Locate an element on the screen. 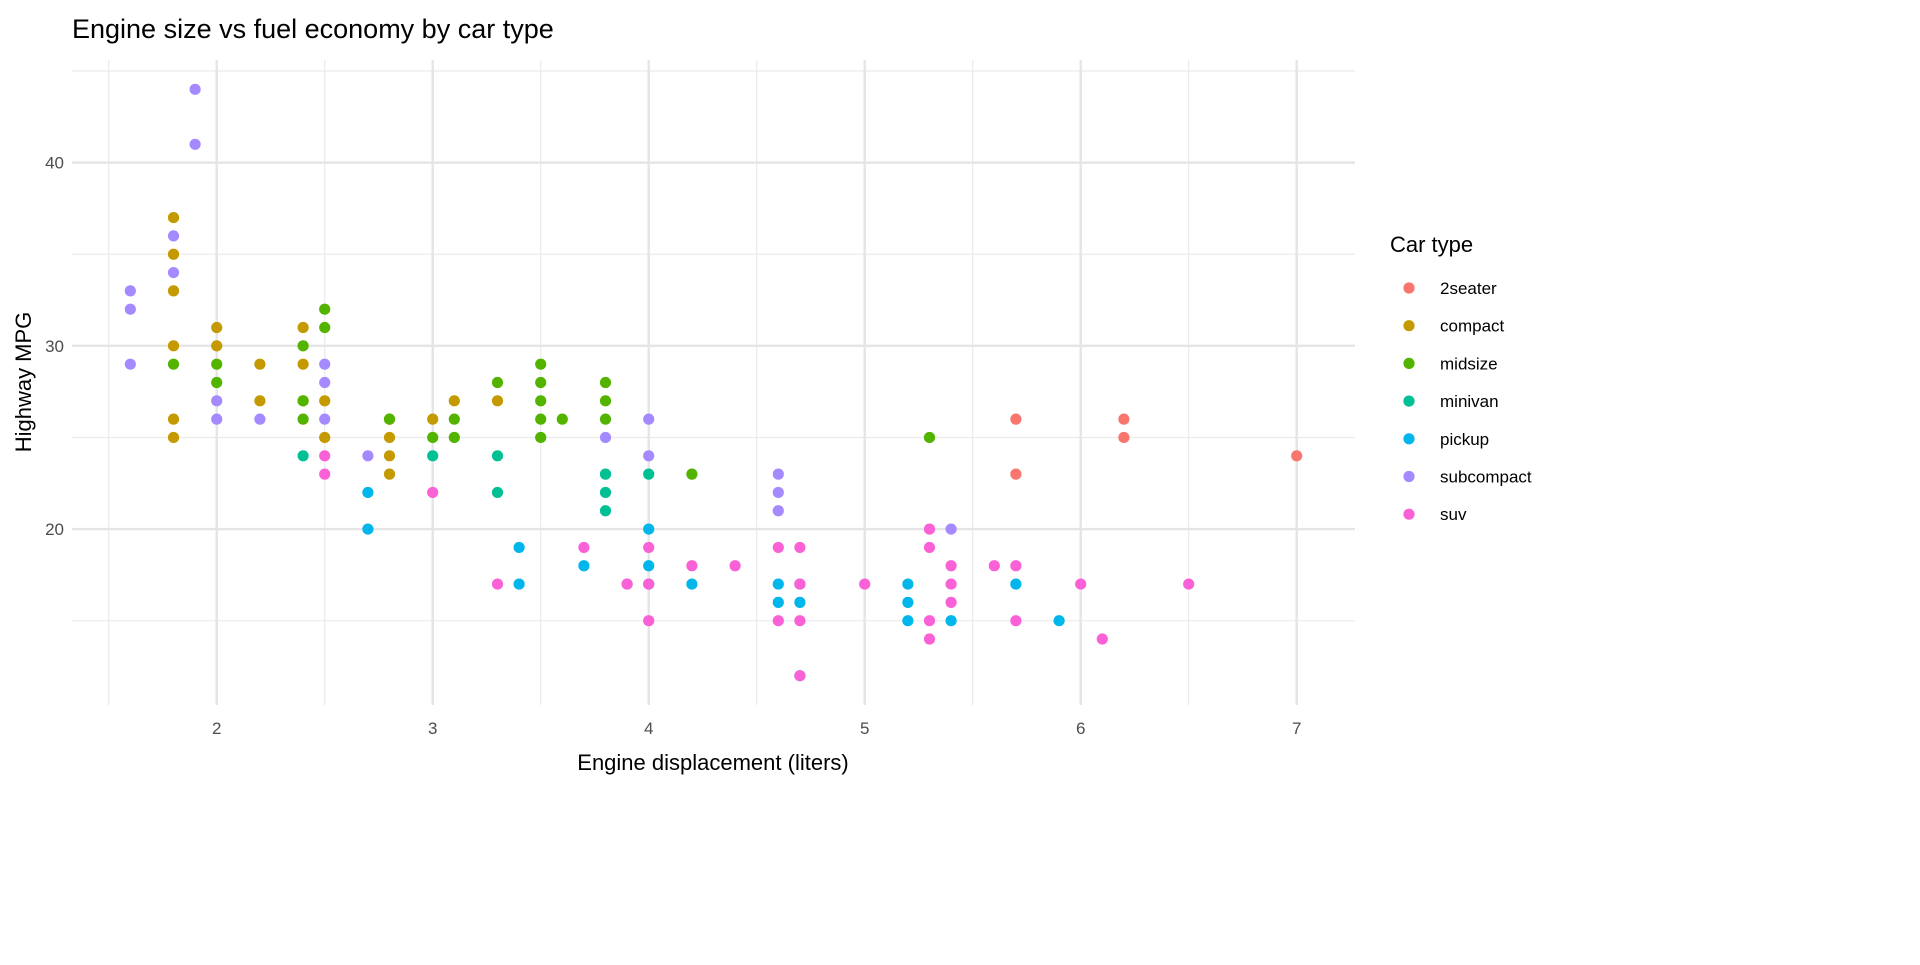  series-2seater is located at coordinates (1156, 446).